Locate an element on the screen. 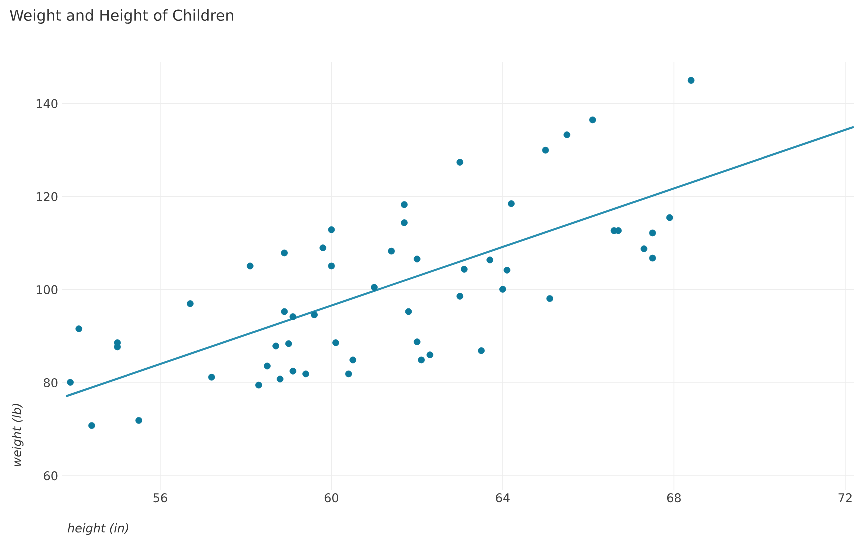 This screenshot has width=854, height=544. y-axis-title: weight (lb) is located at coordinates (18, 435).